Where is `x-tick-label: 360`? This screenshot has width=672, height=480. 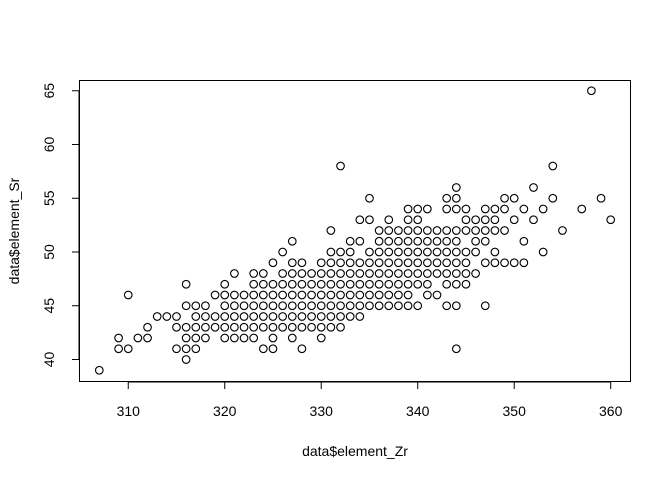
x-tick-label: 360 is located at coordinates (611, 411).